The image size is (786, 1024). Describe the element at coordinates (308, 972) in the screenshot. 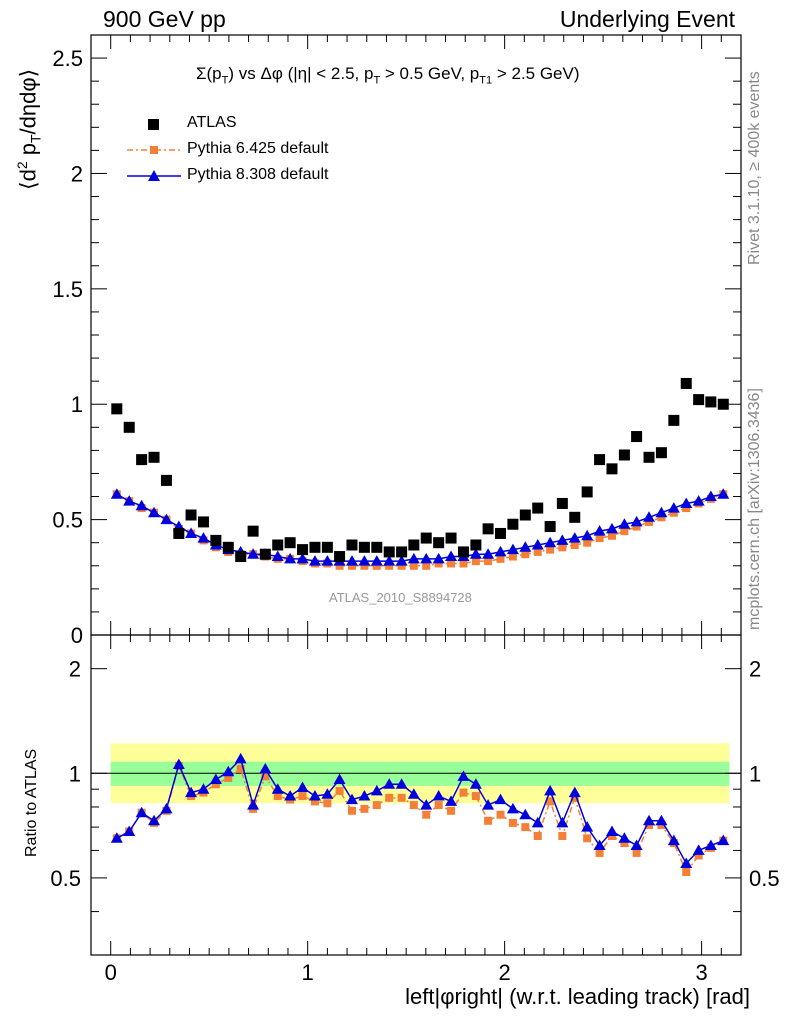

I see `x-tick-label: 1` at that location.